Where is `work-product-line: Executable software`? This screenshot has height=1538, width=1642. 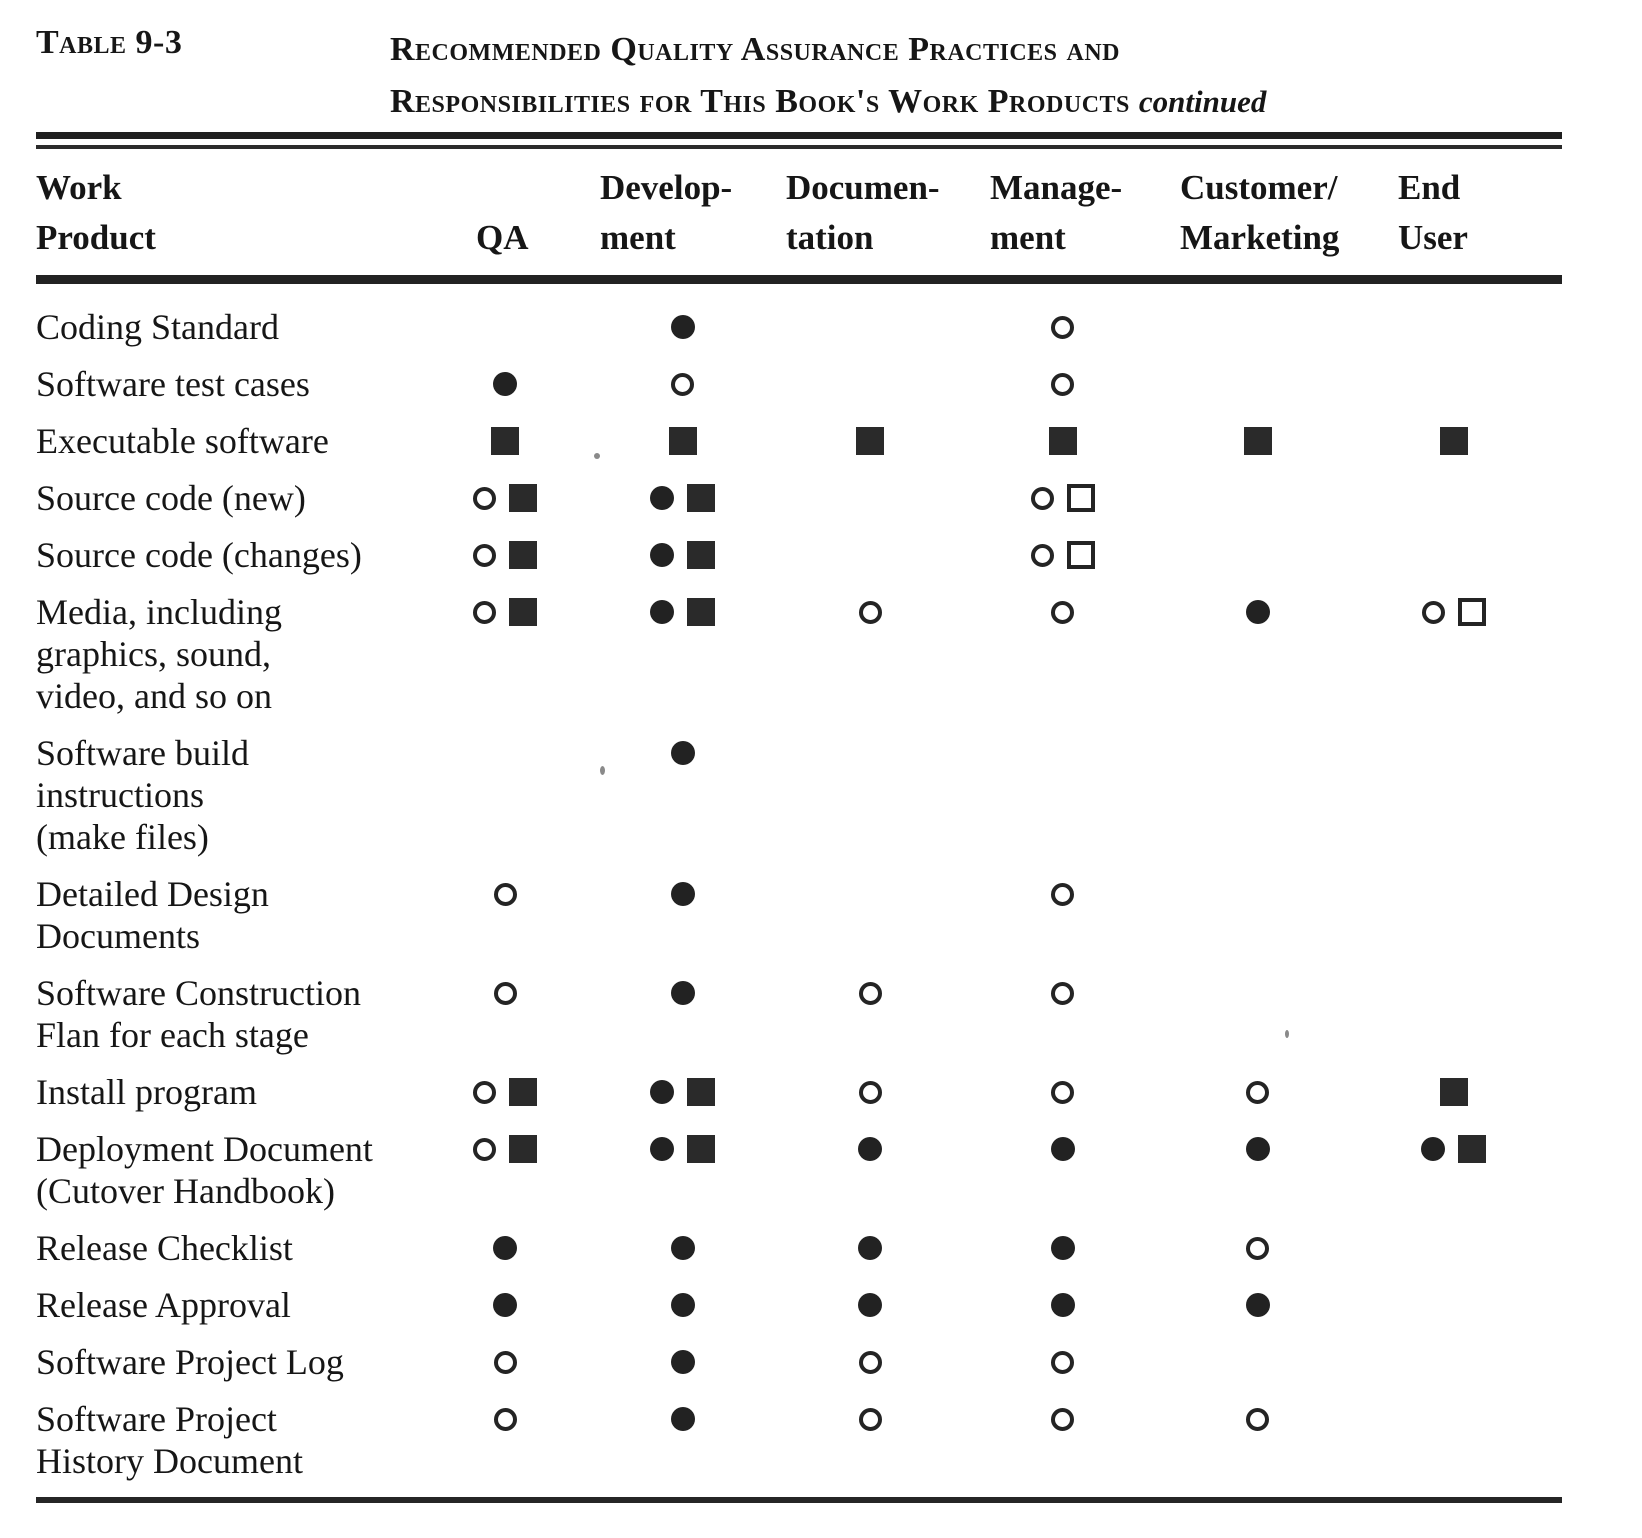
work-product-line: Executable software is located at coordinates (182, 441).